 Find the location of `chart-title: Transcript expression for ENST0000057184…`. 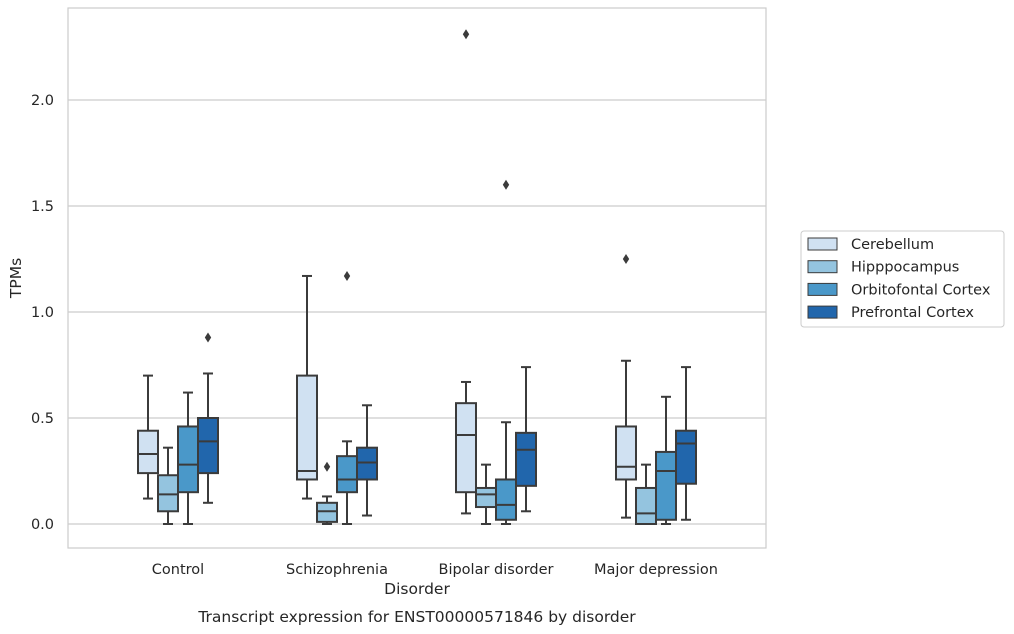

chart-title: Transcript expression for ENST0000057184… is located at coordinates (416, 617).